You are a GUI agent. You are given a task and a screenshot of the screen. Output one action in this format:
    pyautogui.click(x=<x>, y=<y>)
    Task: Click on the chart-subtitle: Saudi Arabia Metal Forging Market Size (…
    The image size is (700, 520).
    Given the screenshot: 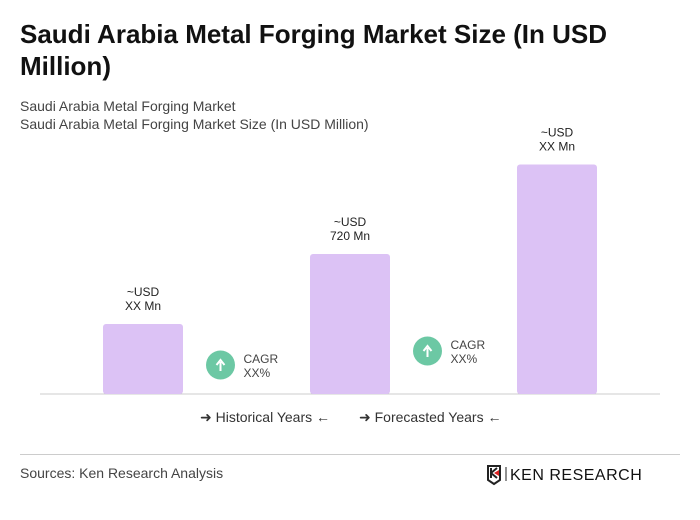 What is the action you would take?
    pyautogui.click(x=194, y=124)
    